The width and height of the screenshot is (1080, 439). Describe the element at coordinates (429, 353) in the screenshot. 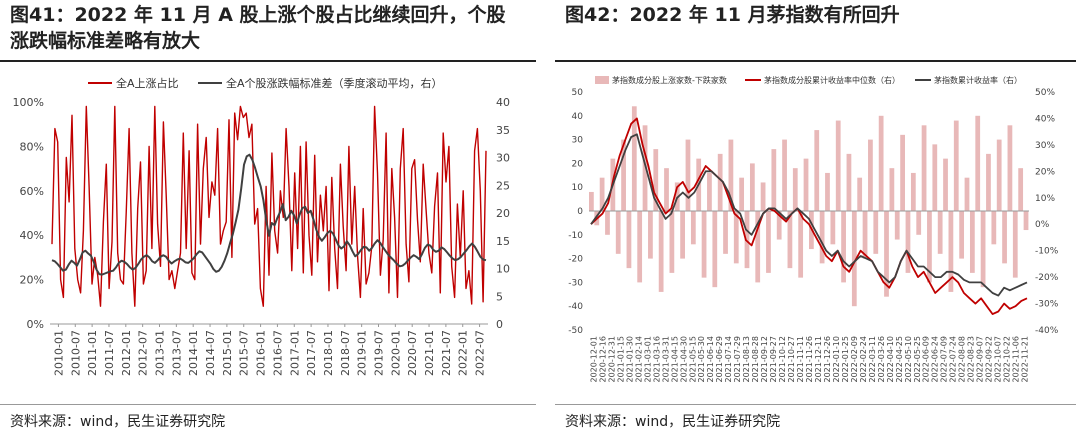

I see `x-tick-label: 2021-01` at that location.